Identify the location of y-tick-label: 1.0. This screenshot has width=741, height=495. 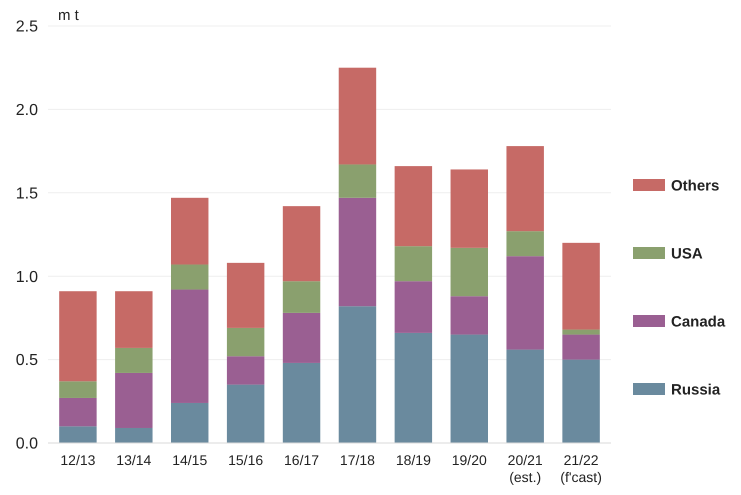
(27, 277).